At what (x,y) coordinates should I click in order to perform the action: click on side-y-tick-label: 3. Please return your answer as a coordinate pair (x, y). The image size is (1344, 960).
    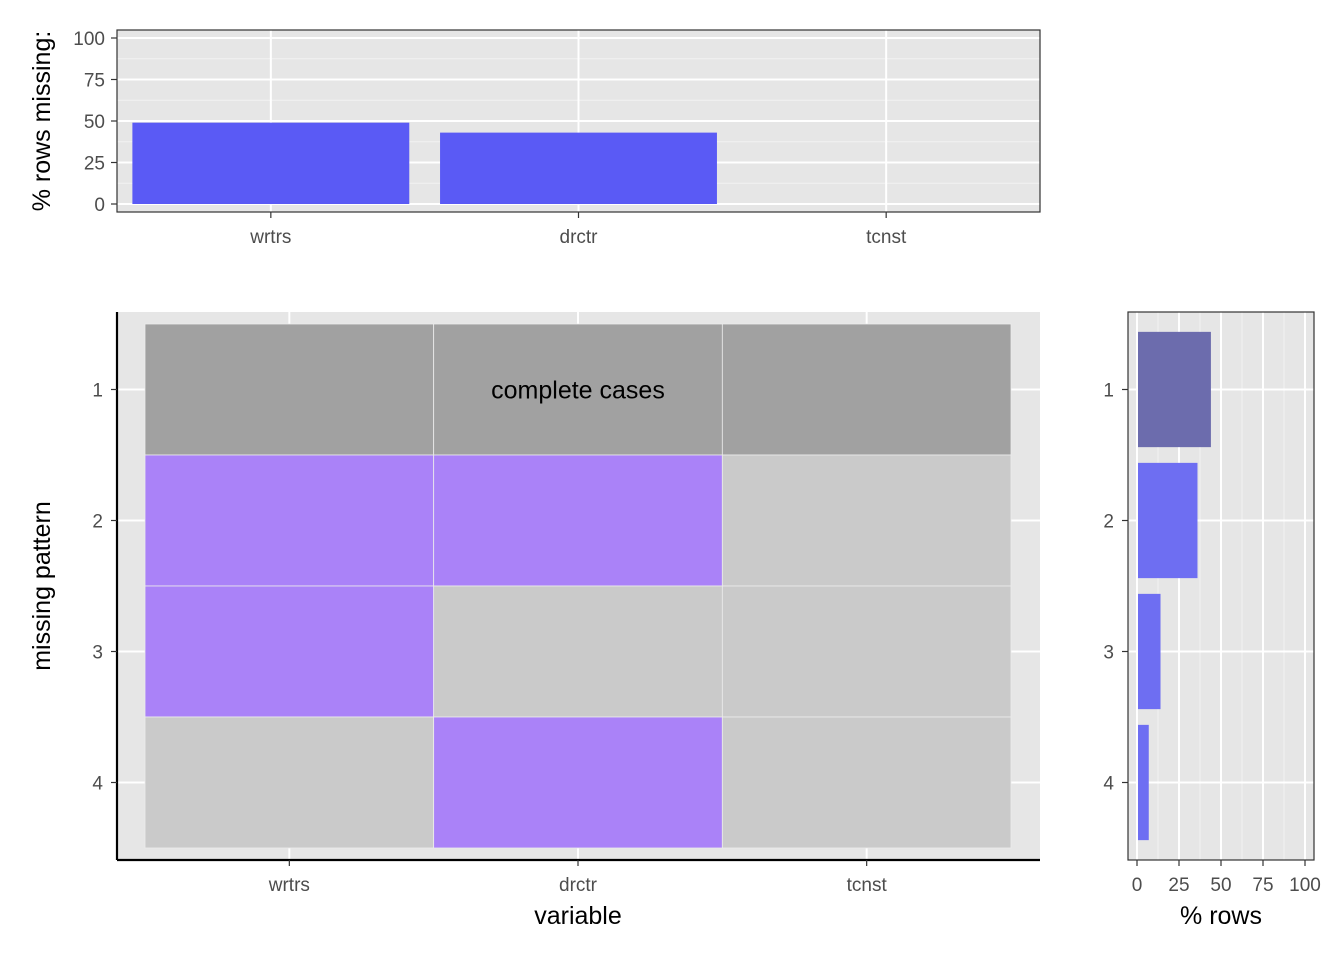
    Looking at the image, I should click on (1108, 653).